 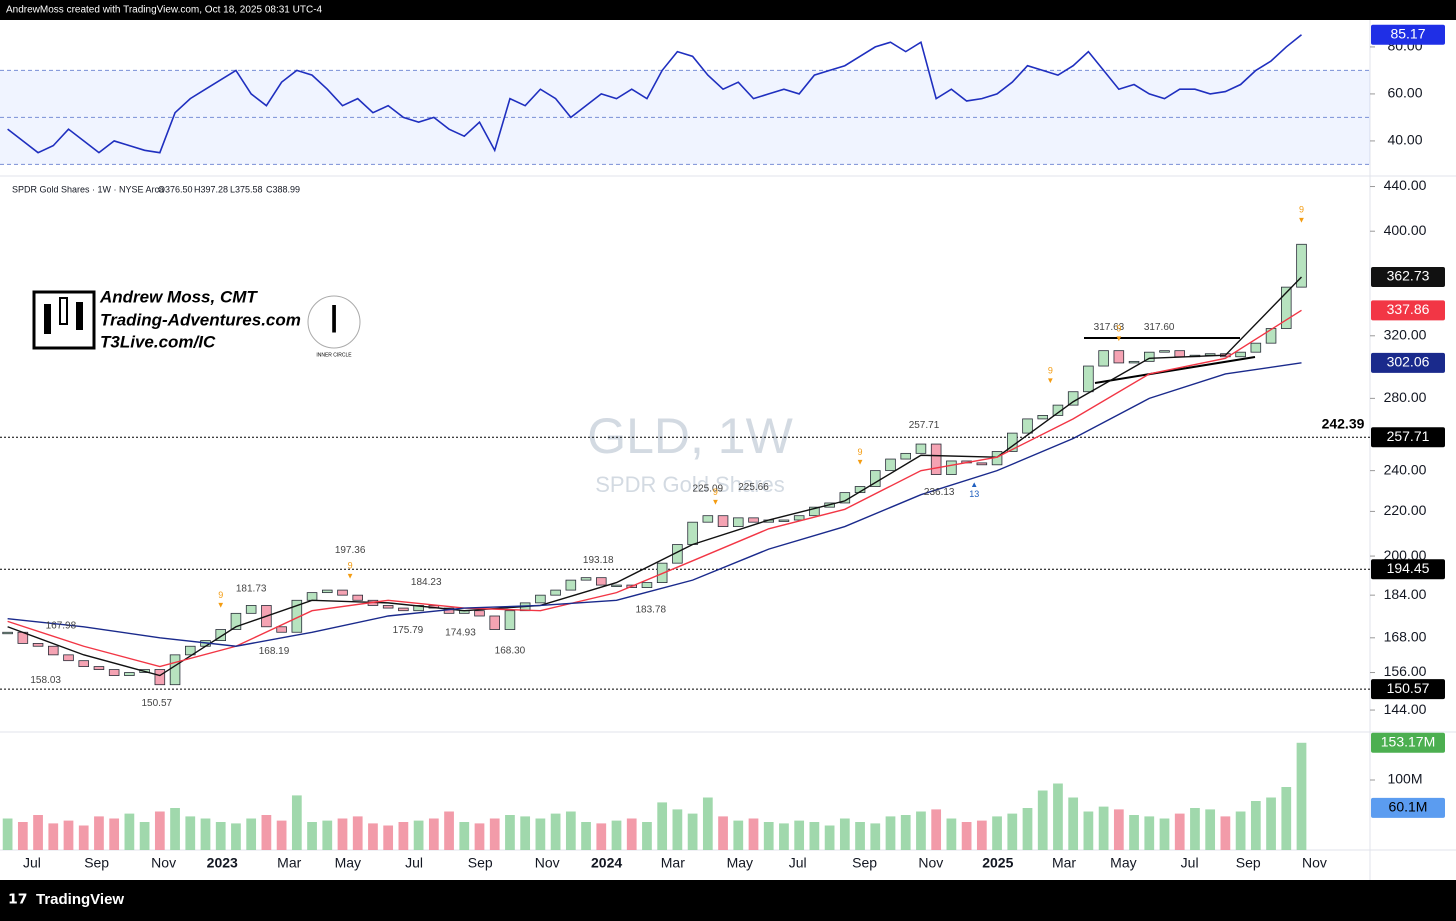 I want to click on ma-value-label: 362.73, so click(x=1408, y=276).